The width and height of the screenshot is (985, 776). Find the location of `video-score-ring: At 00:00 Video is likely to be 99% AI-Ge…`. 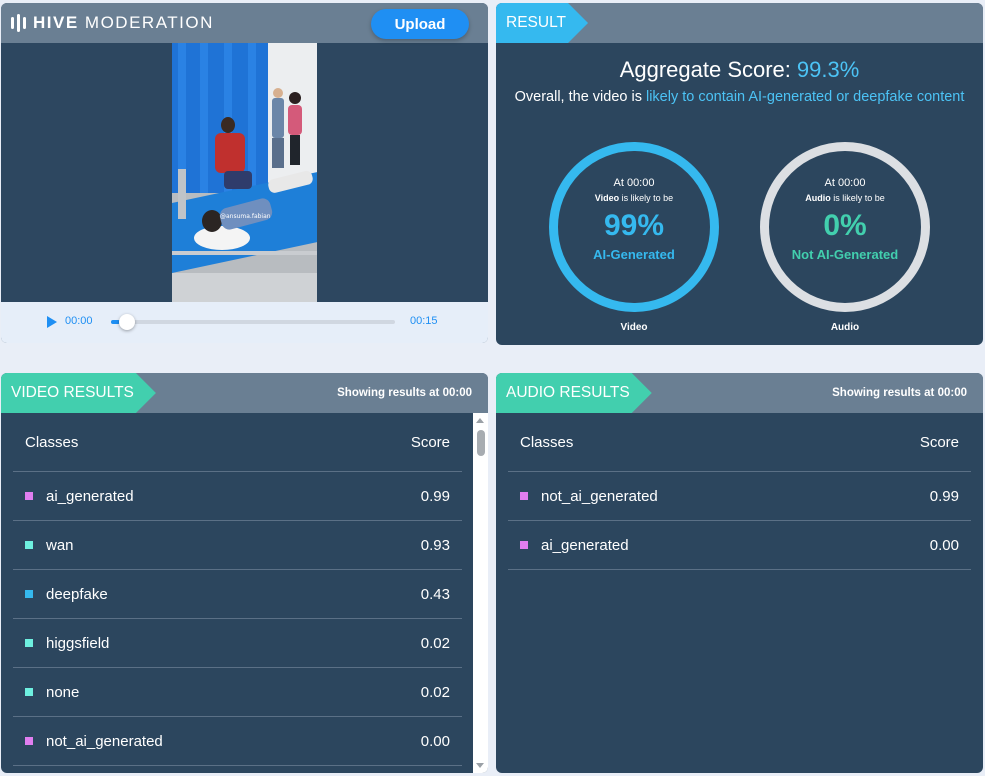

video-score-ring: At 00:00 Video is likely to be 99% AI-Ge… is located at coordinates (634, 227).